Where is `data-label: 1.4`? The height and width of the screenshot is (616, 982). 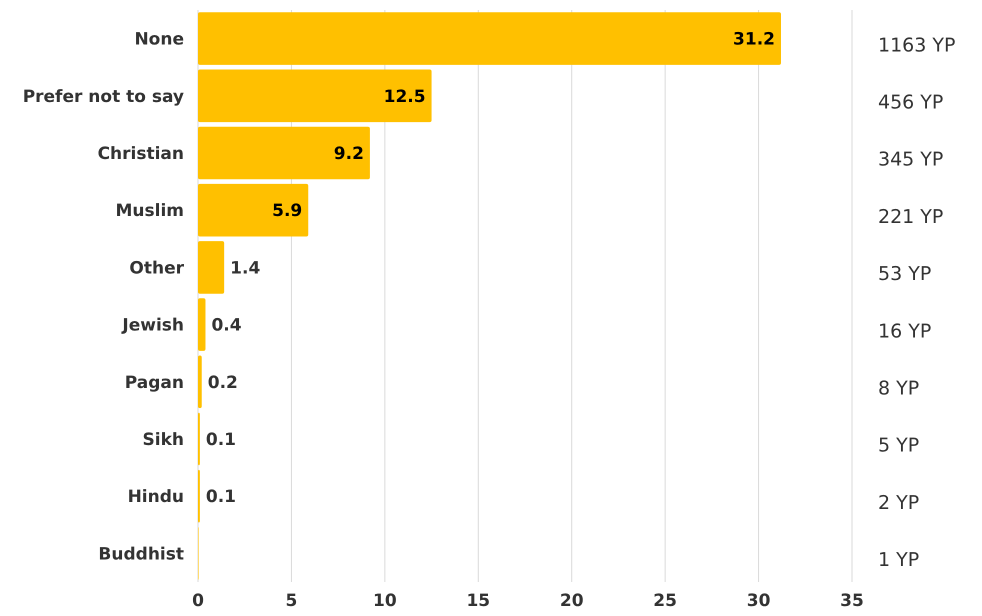 data-label: 1.4 is located at coordinates (245, 268).